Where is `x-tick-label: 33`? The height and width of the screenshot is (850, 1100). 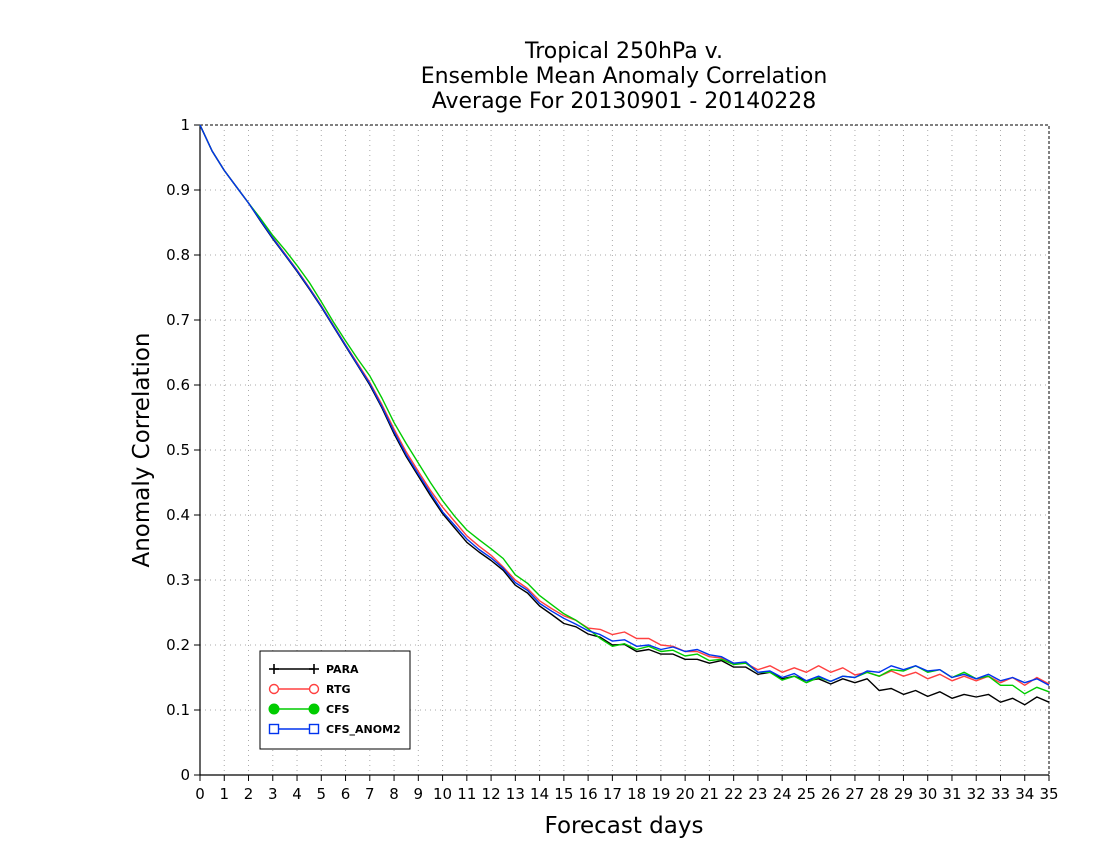
x-tick-label: 33 is located at coordinates (1000, 794).